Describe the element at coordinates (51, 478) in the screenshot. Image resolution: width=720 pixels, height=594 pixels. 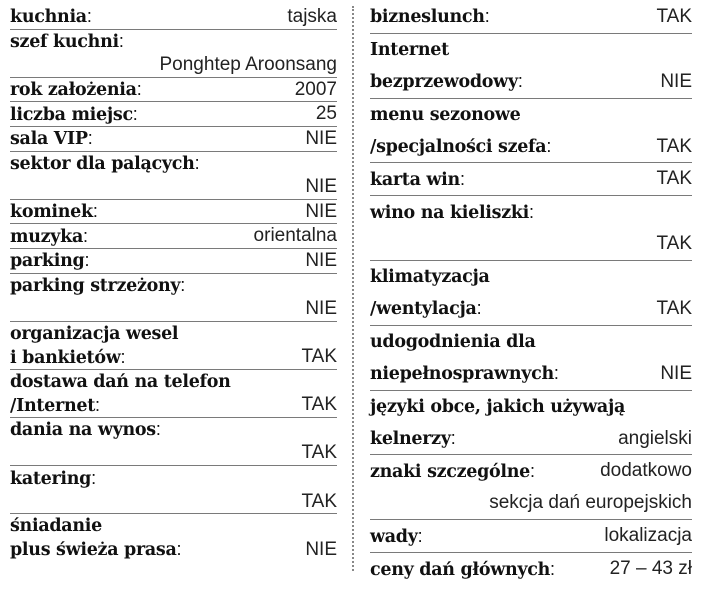
I see `field-label: katering` at that location.